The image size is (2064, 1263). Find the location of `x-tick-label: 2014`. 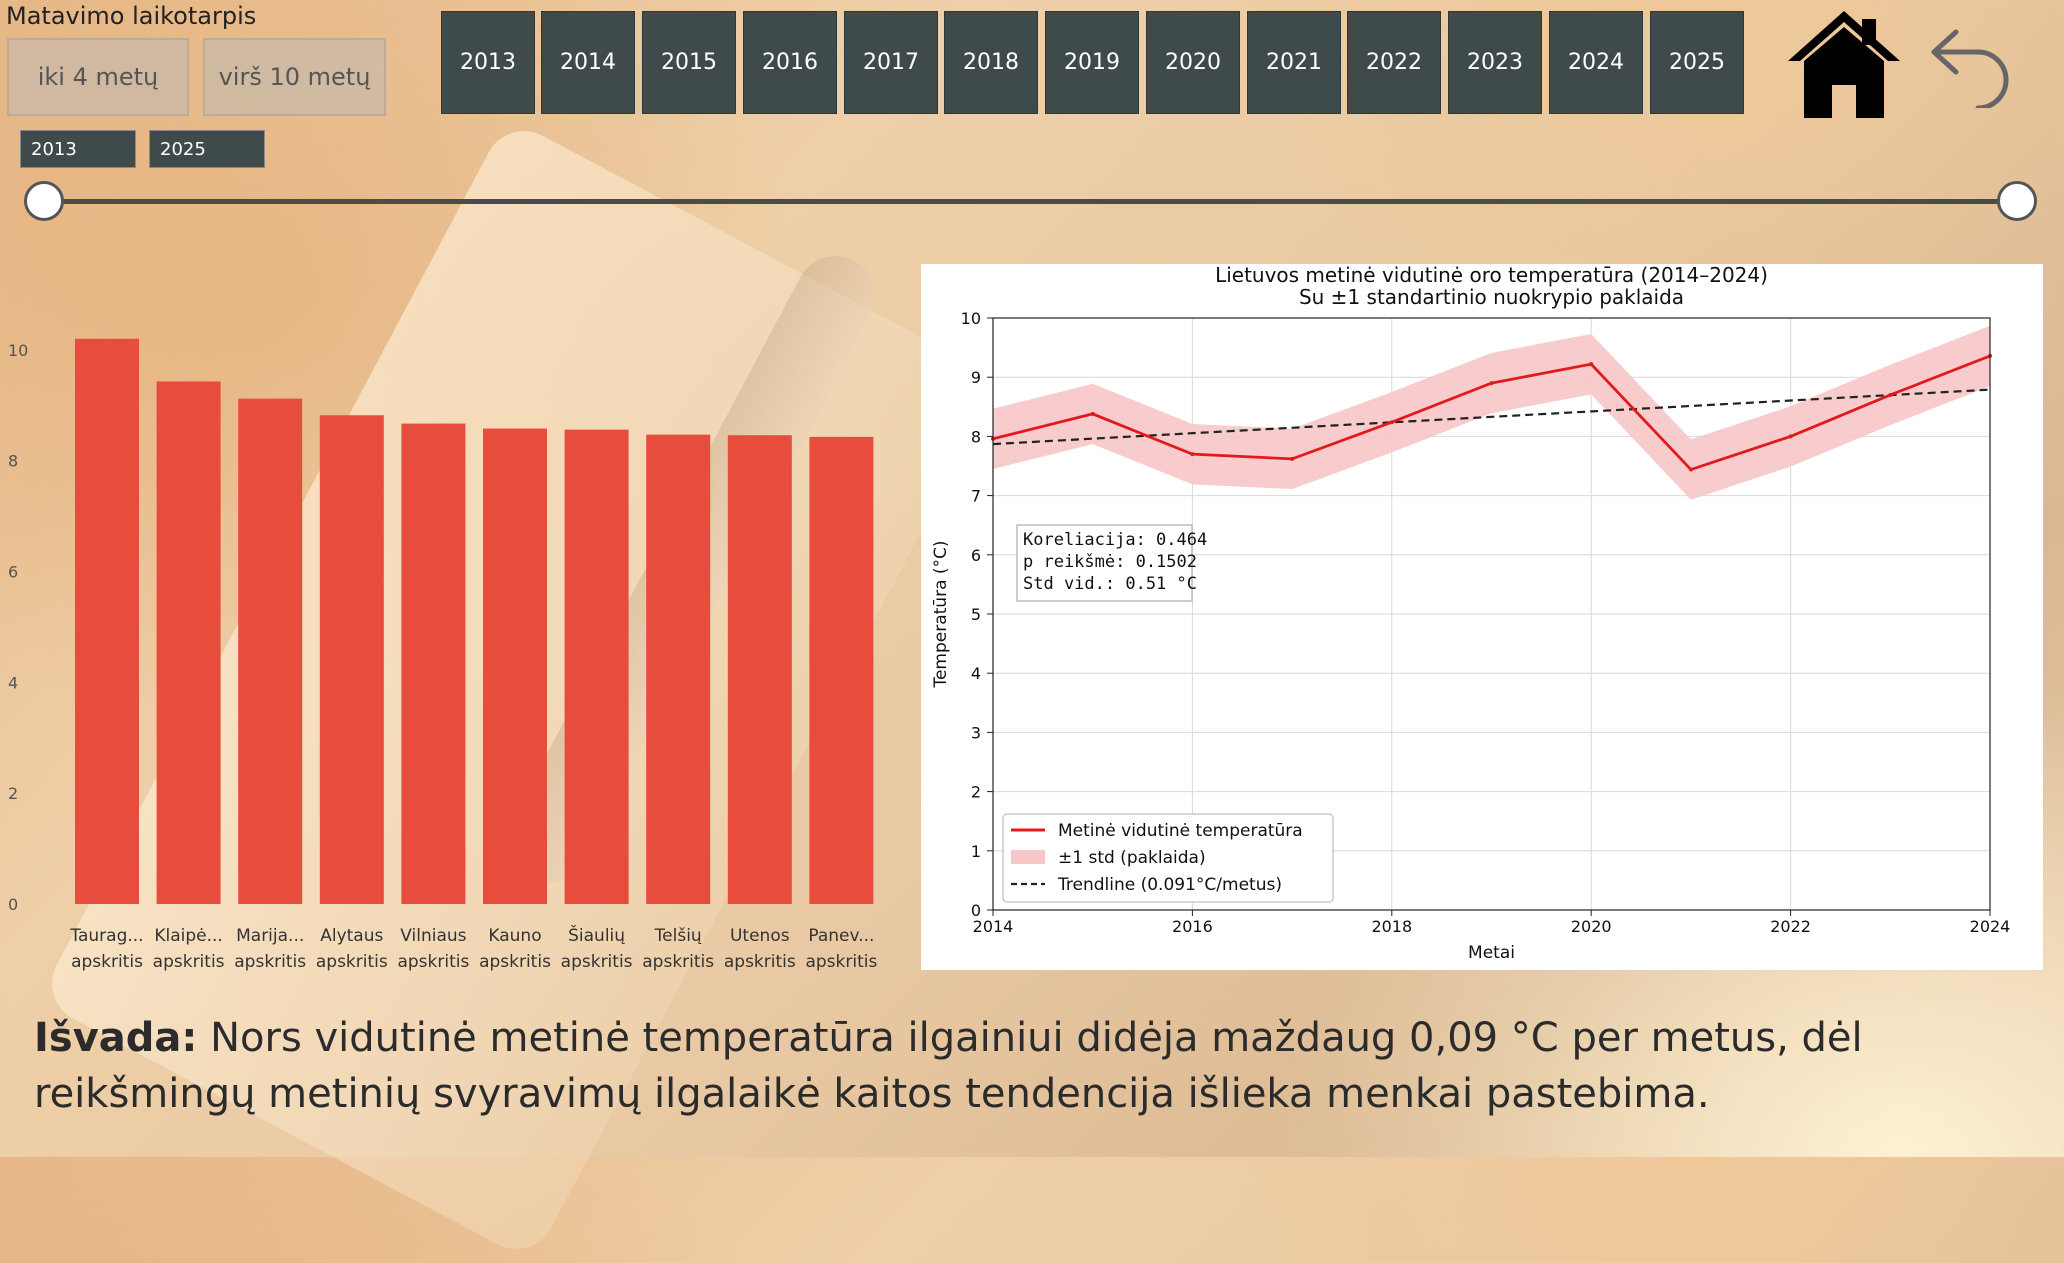

x-tick-label: 2014 is located at coordinates (993, 926).